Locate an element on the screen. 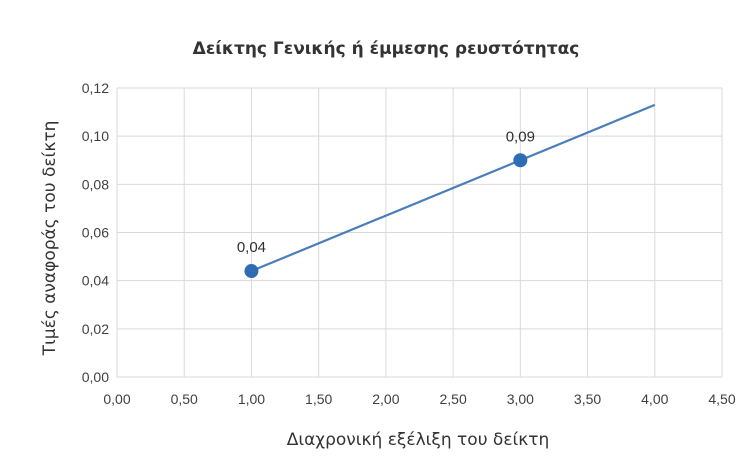 The image size is (749, 462). x-tick-label: 3,50 is located at coordinates (587, 399).